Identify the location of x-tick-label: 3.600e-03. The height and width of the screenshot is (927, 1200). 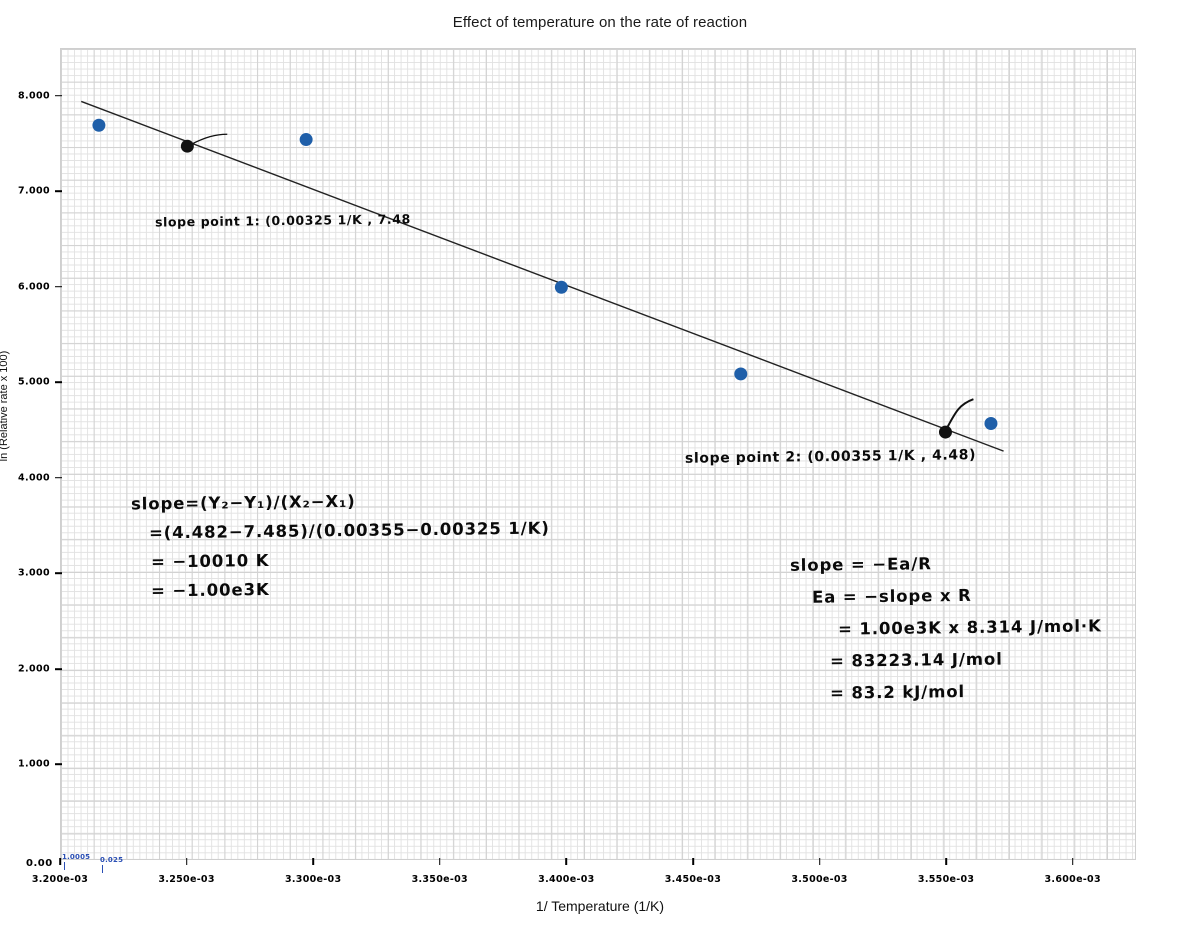
(1072, 879).